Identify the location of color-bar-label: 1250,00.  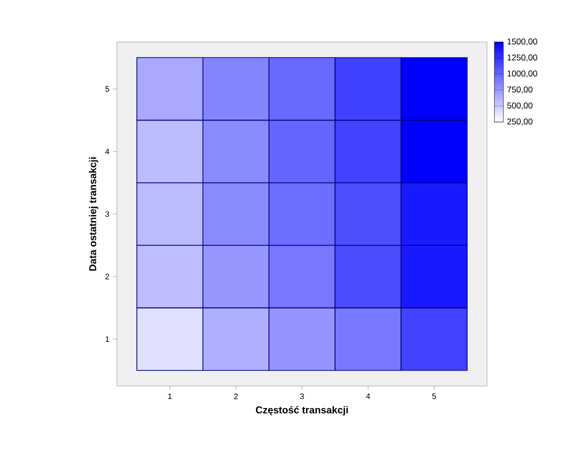
(523, 58).